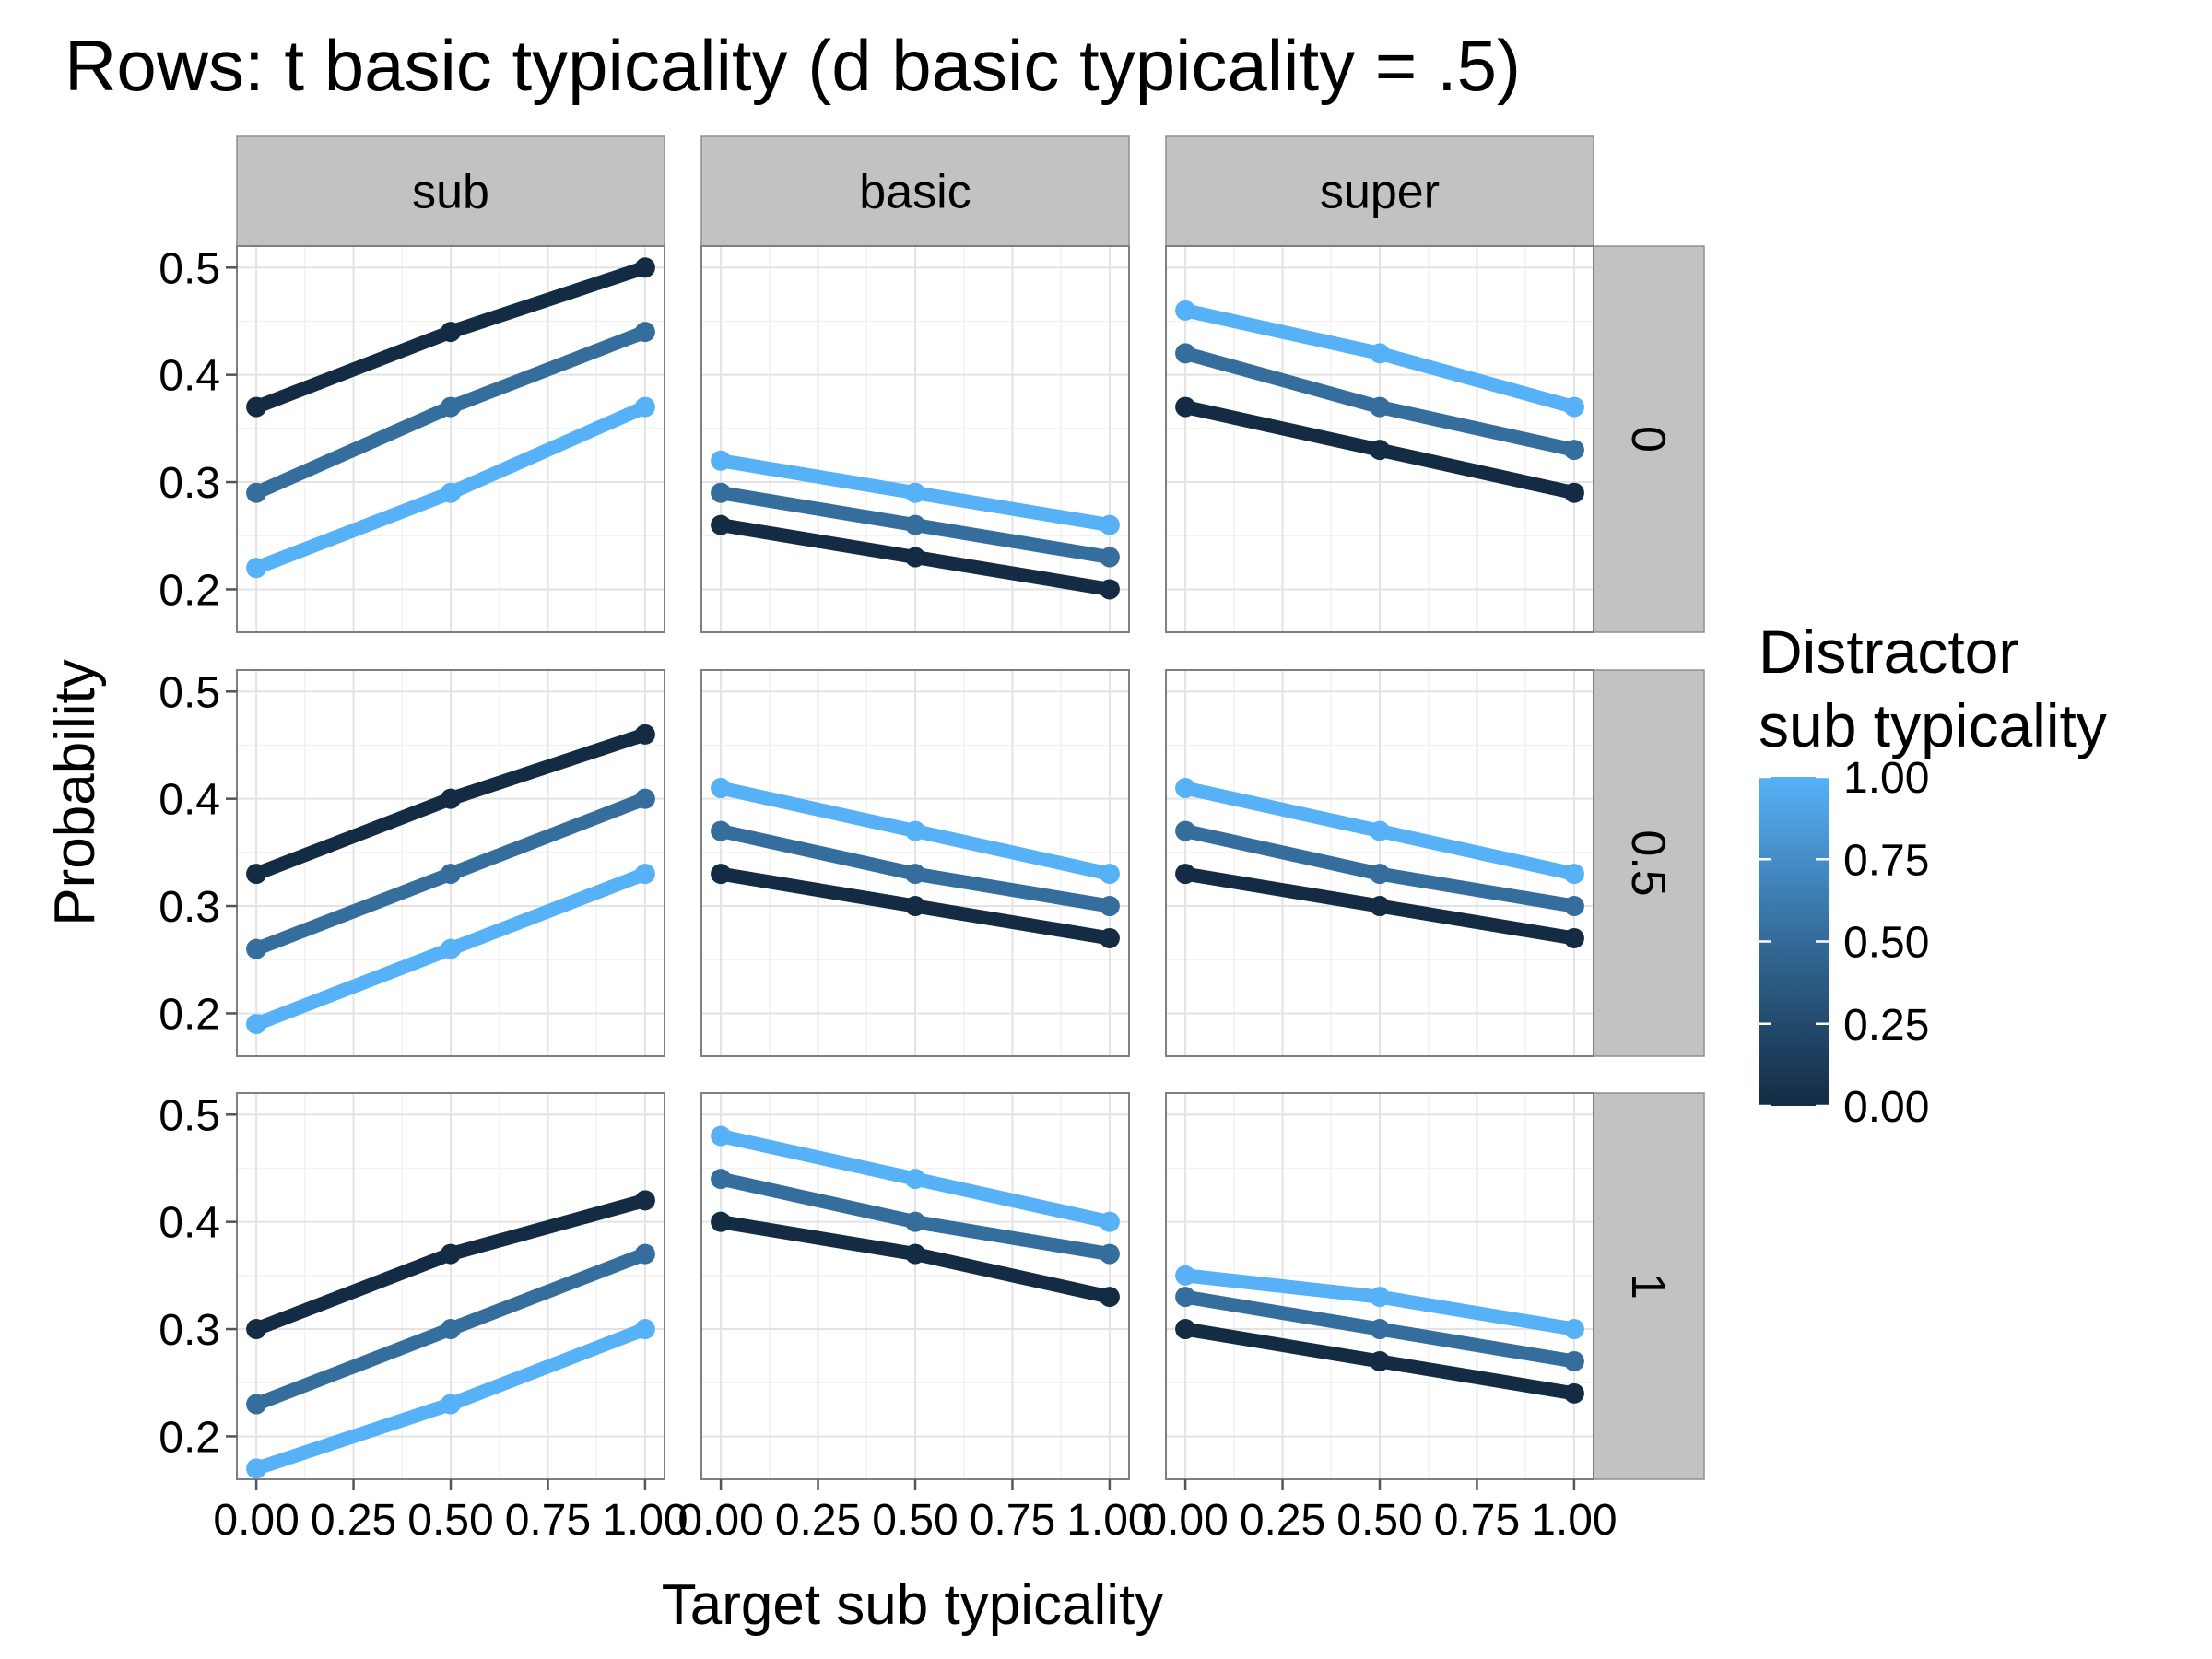 Image resolution: width=2212 pixels, height=1659 pixels. What do you see at coordinates (915, 863) in the screenshot?
I see `panel-basic-0.5` at bounding box center [915, 863].